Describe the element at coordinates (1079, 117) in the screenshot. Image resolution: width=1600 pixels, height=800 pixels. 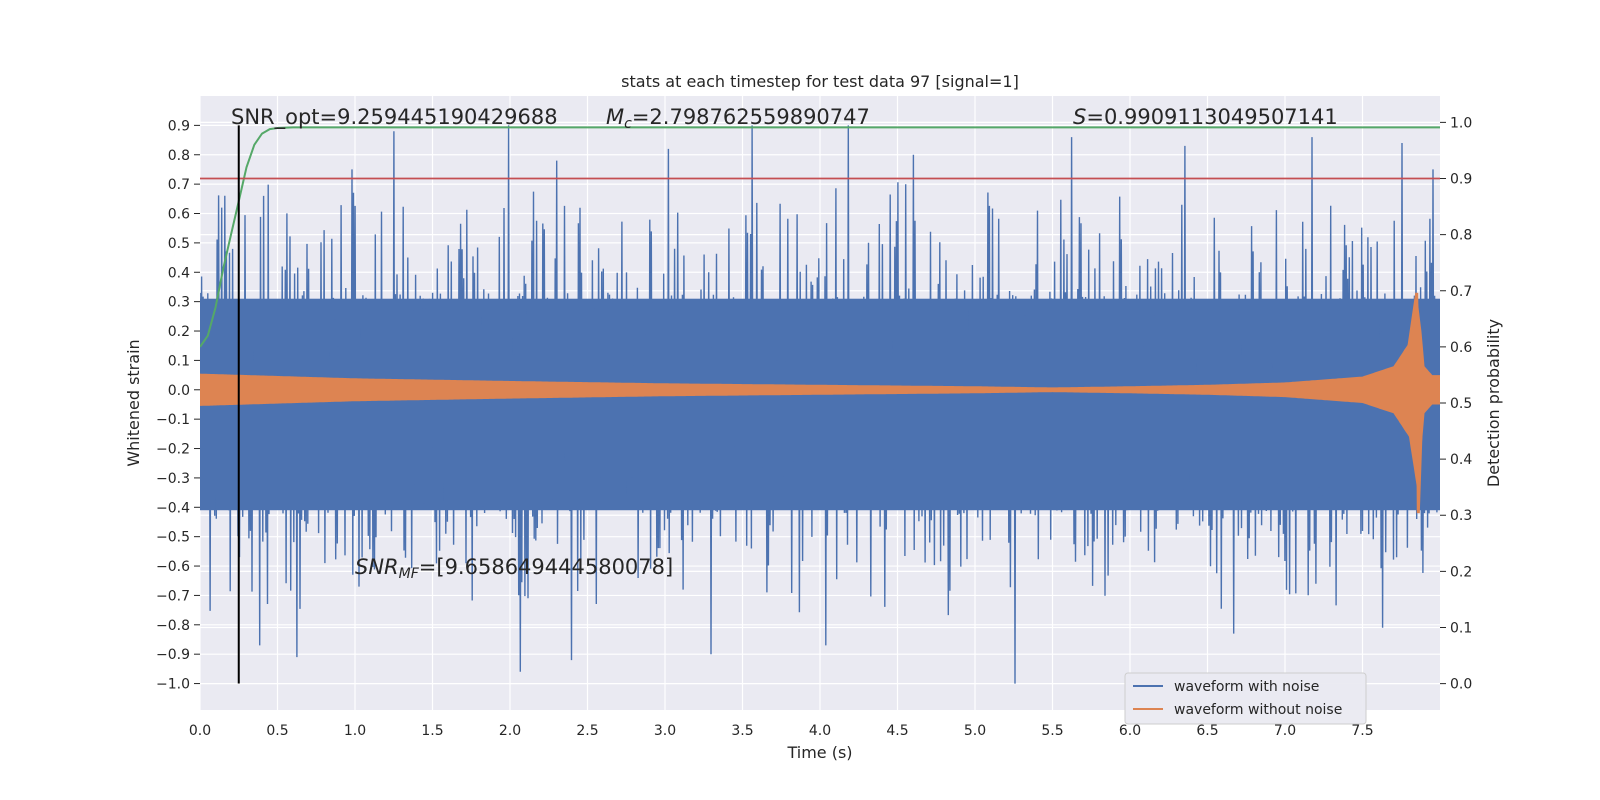
I see `s-symbol: S` at that location.